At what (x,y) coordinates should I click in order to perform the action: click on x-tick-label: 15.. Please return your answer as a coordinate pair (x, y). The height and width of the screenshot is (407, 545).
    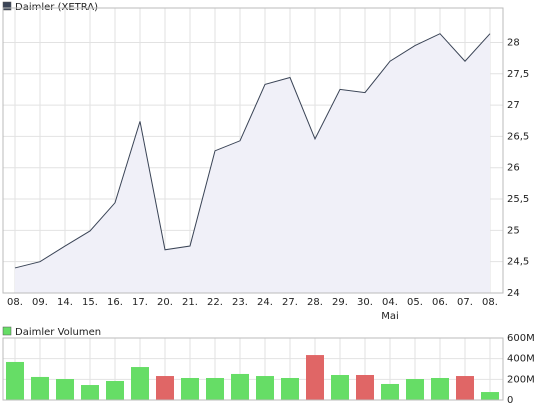
    Looking at the image, I should click on (90, 302).